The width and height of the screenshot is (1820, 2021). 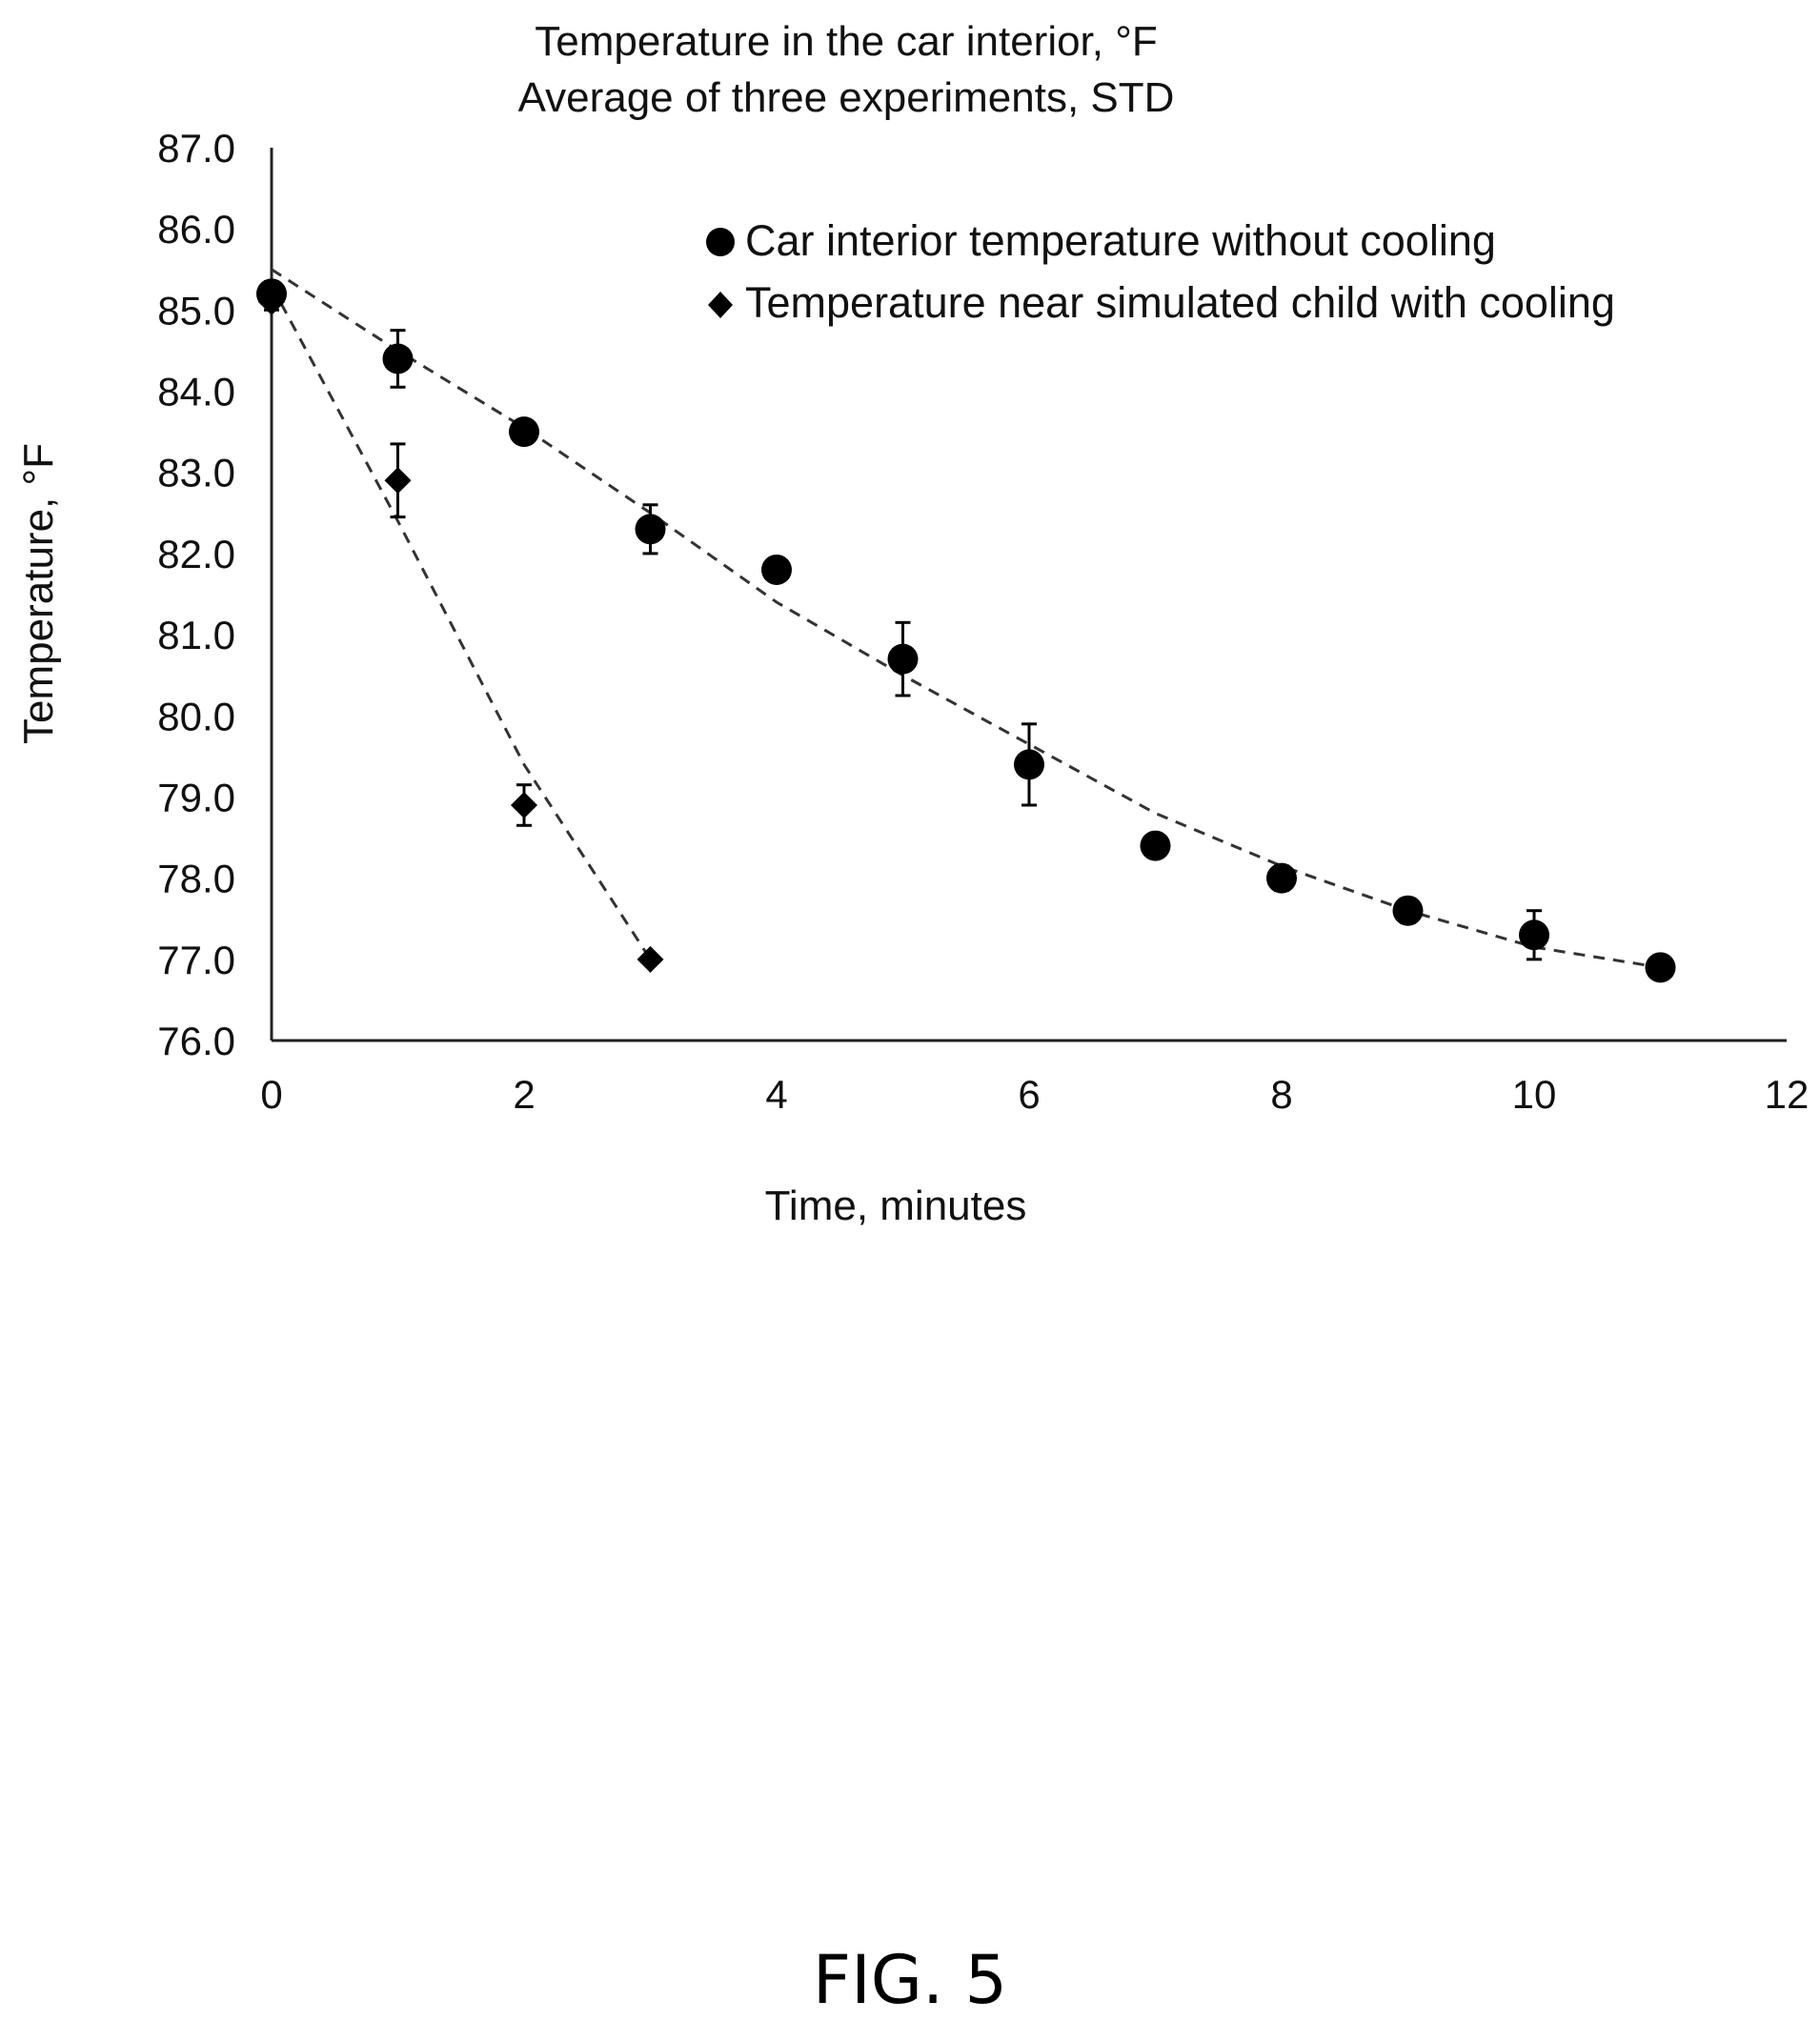 What do you see at coordinates (196, 797) in the screenshot?
I see `y-tick-label-3: 79.0` at bounding box center [196, 797].